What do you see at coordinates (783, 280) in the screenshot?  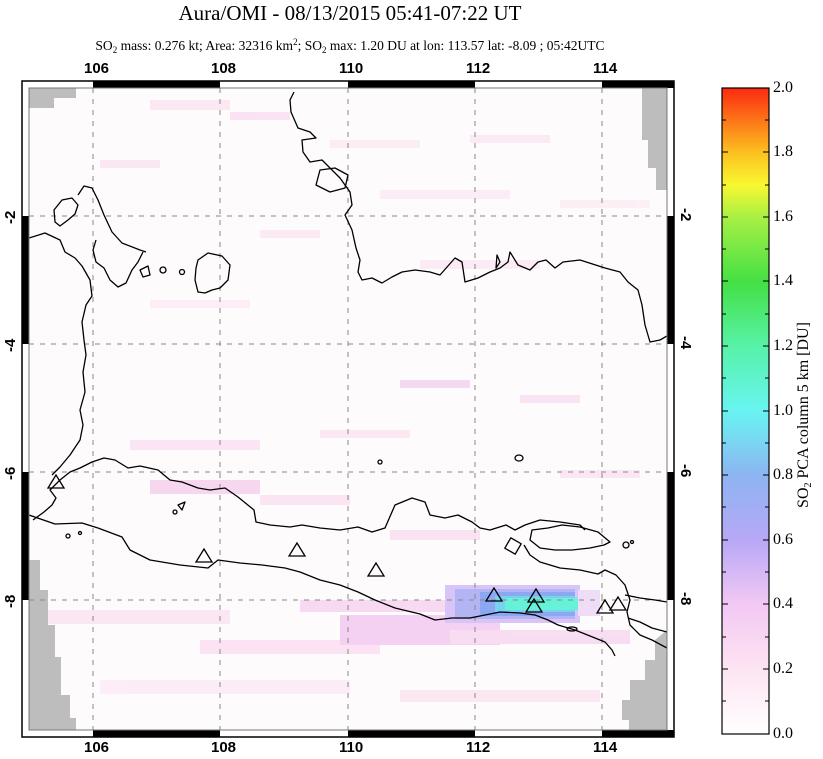 I see `colorbar-tick: 1.4` at bounding box center [783, 280].